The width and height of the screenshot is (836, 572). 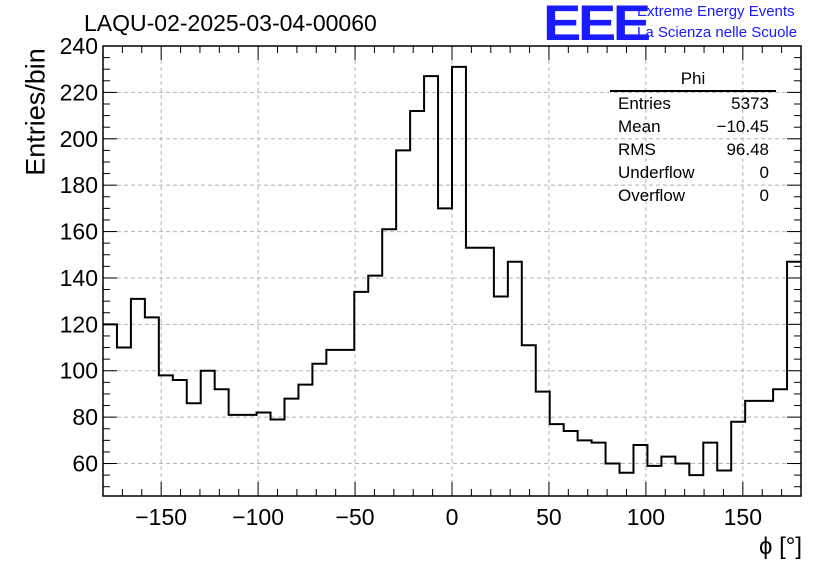 What do you see at coordinates (646, 517) in the screenshot?
I see `x-tick-label: 100` at bounding box center [646, 517].